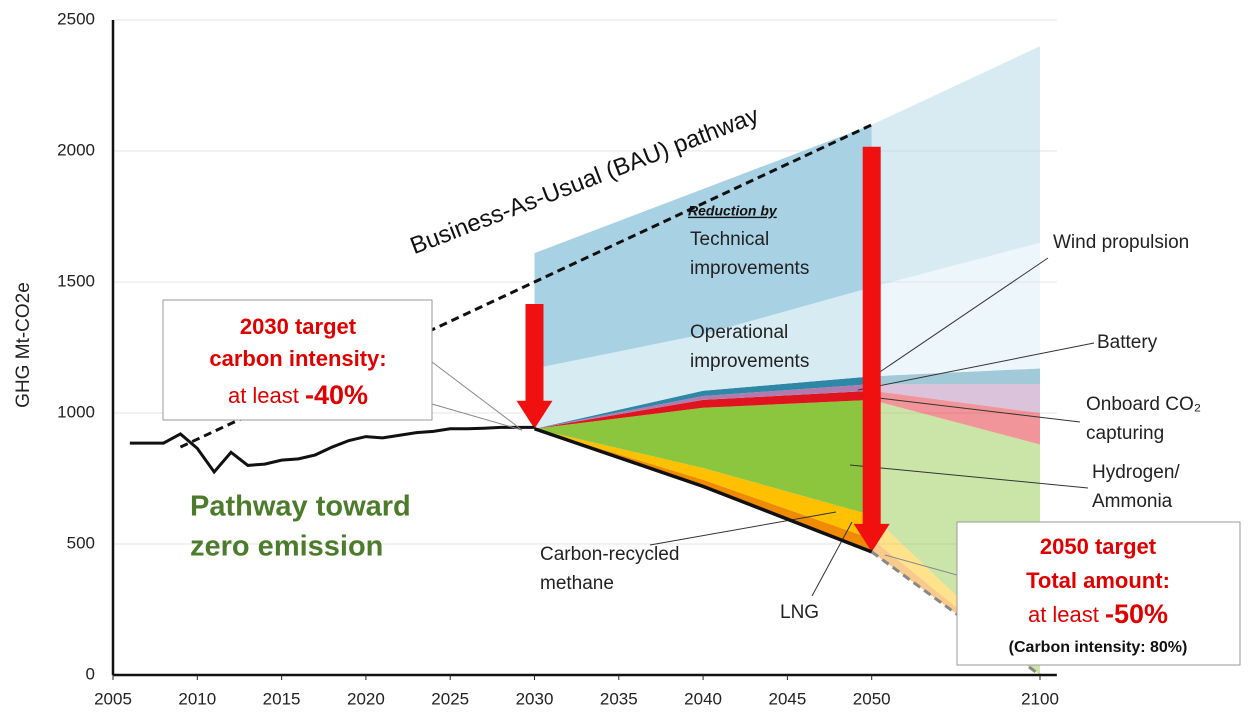 This screenshot has height=716, width=1252. I want to click on x-tick-label: 2015, so click(282, 698).